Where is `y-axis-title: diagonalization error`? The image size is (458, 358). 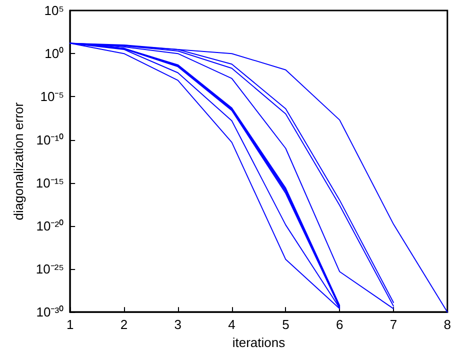 y-axis-title: diagonalization error is located at coordinates (18, 161).